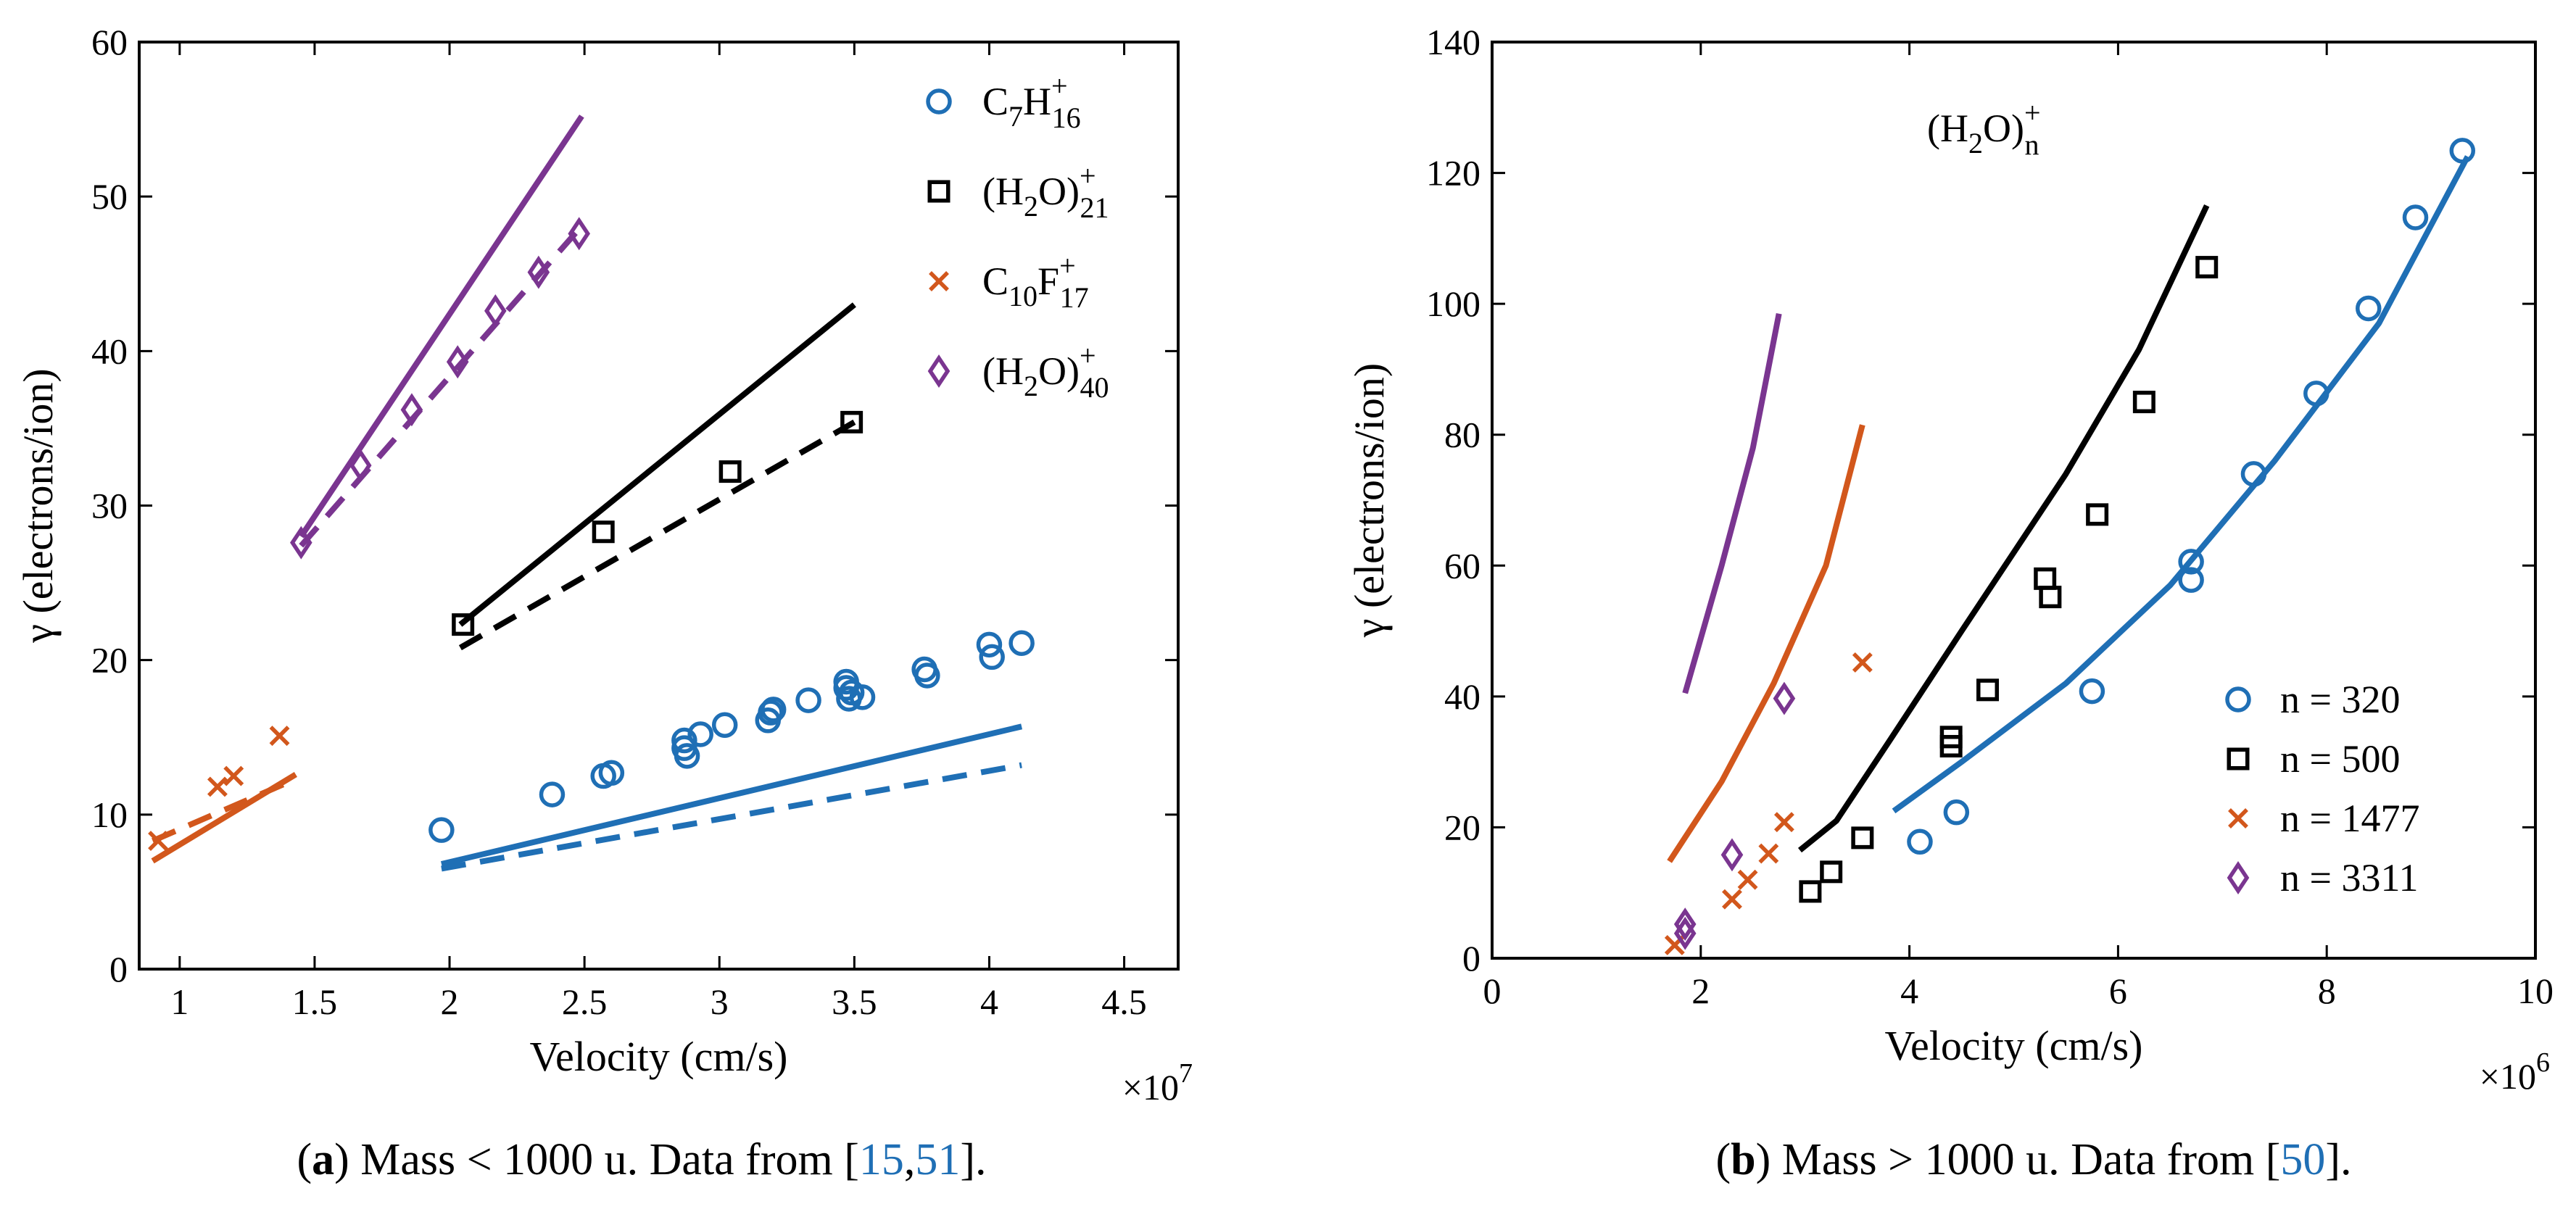 Image resolution: width=2576 pixels, height=1217 pixels. Describe the element at coordinates (881, 1159) in the screenshot. I see `caption-reference: 15` at that location.